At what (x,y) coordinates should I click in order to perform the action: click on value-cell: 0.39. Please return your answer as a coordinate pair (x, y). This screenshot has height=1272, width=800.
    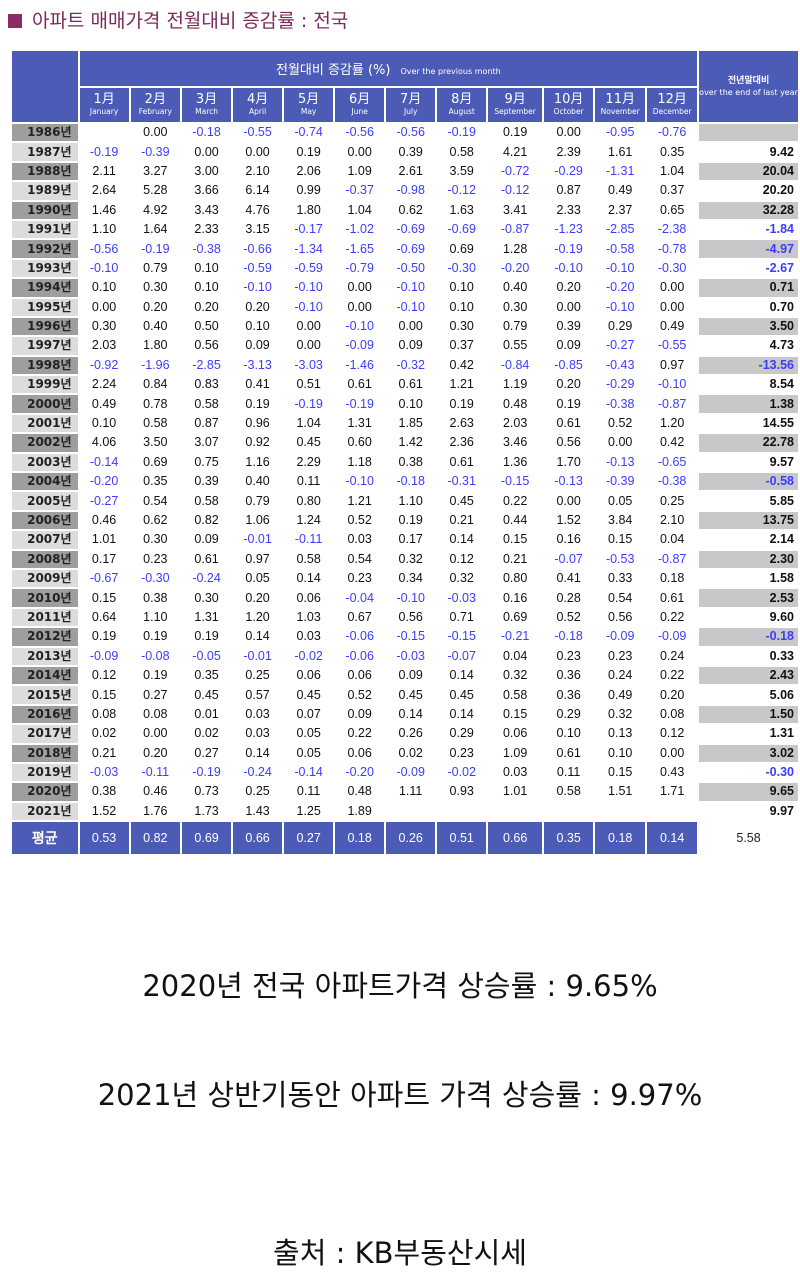
    Looking at the image, I should click on (569, 326).